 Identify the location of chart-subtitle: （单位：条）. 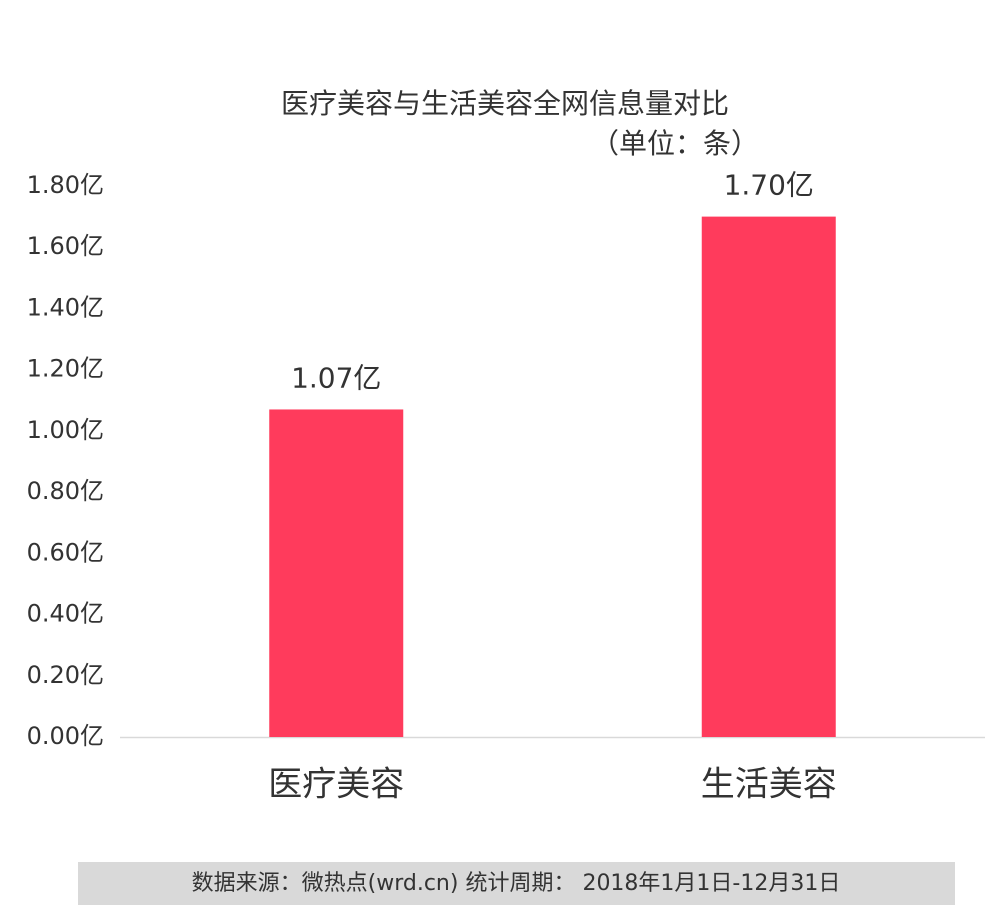
(675, 143).